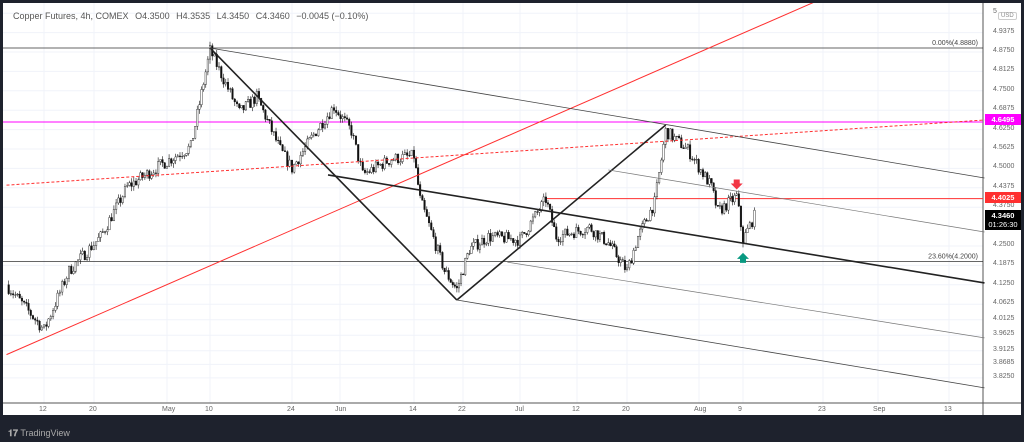 The image size is (1024, 442). I want to click on y-tick-label: 4.8750, so click(1004, 50).